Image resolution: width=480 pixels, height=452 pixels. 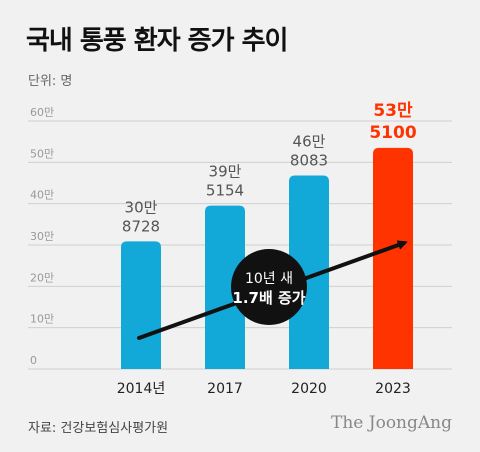 What do you see at coordinates (42, 277) in the screenshot?
I see `y-tick-label: 20만` at bounding box center [42, 277].